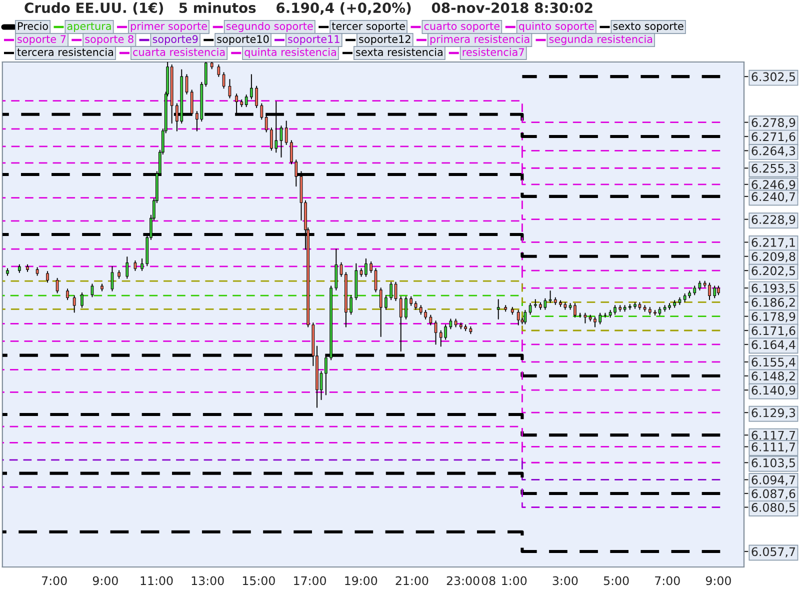  I want to click on y-tick-label: 6.302,5, so click(773, 77).